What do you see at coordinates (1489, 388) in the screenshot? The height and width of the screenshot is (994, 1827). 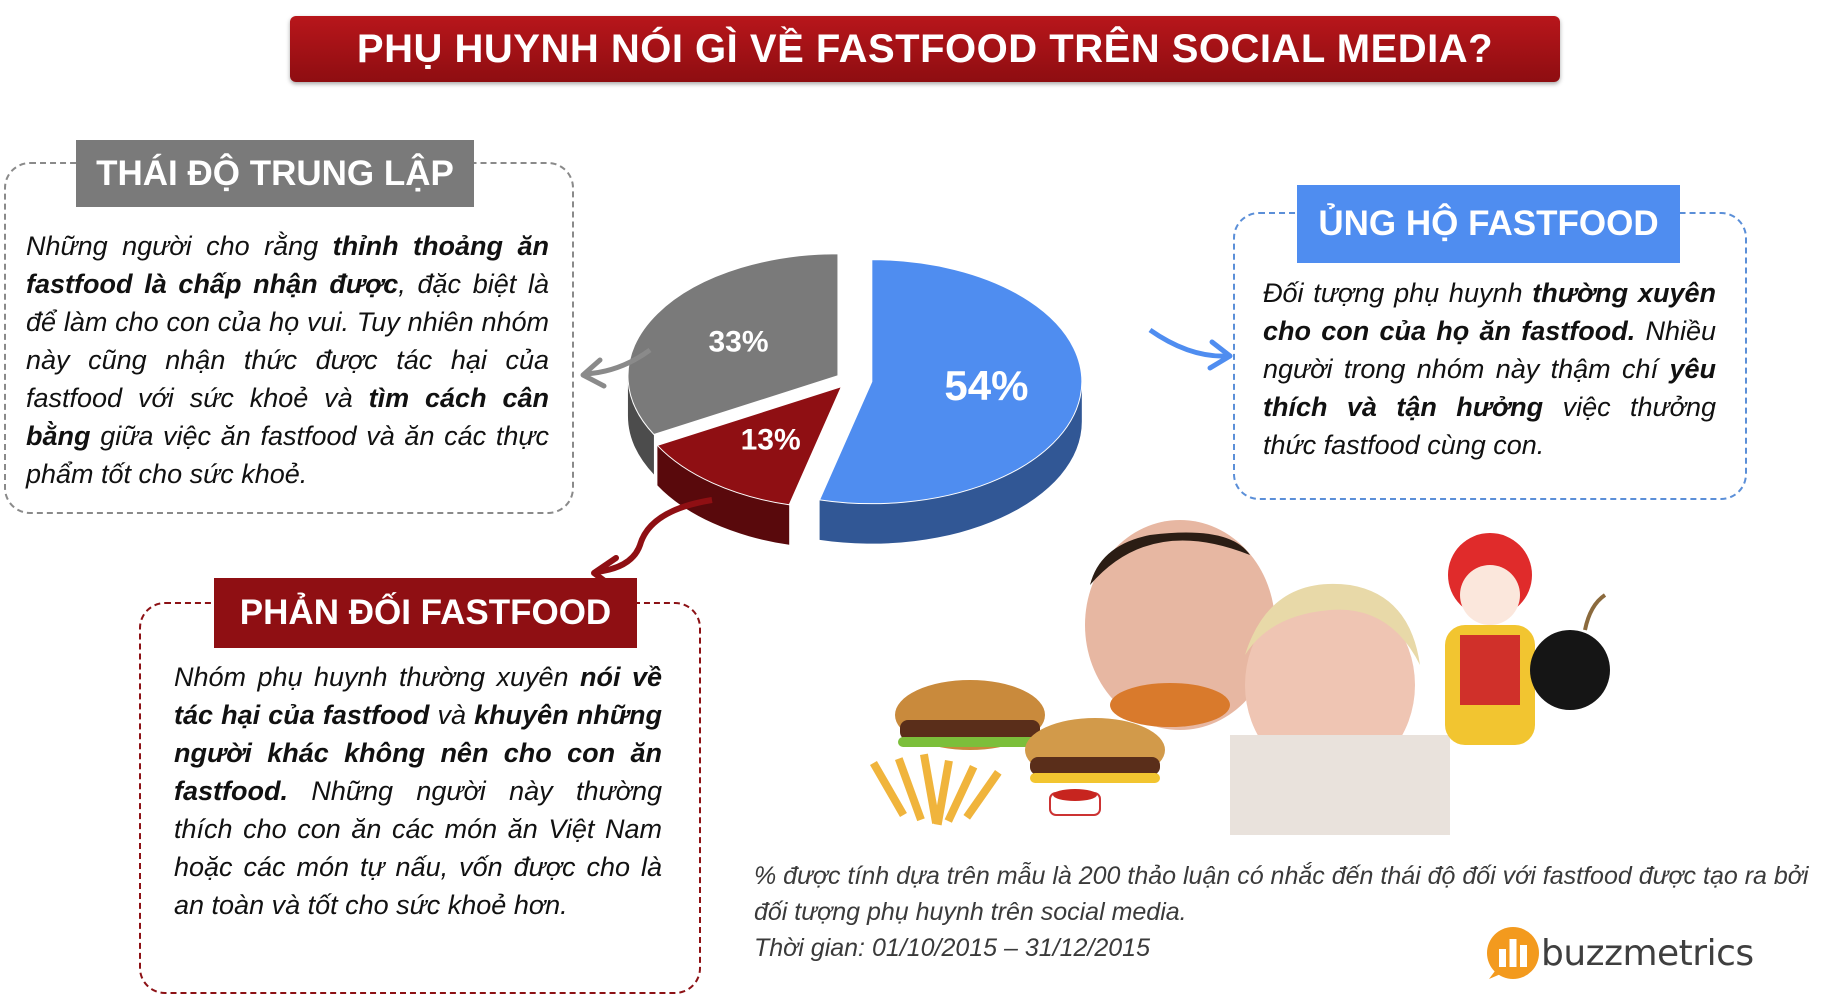 I see `support-bold-2: yêu thích và tận hưởng` at bounding box center [1489, 388].